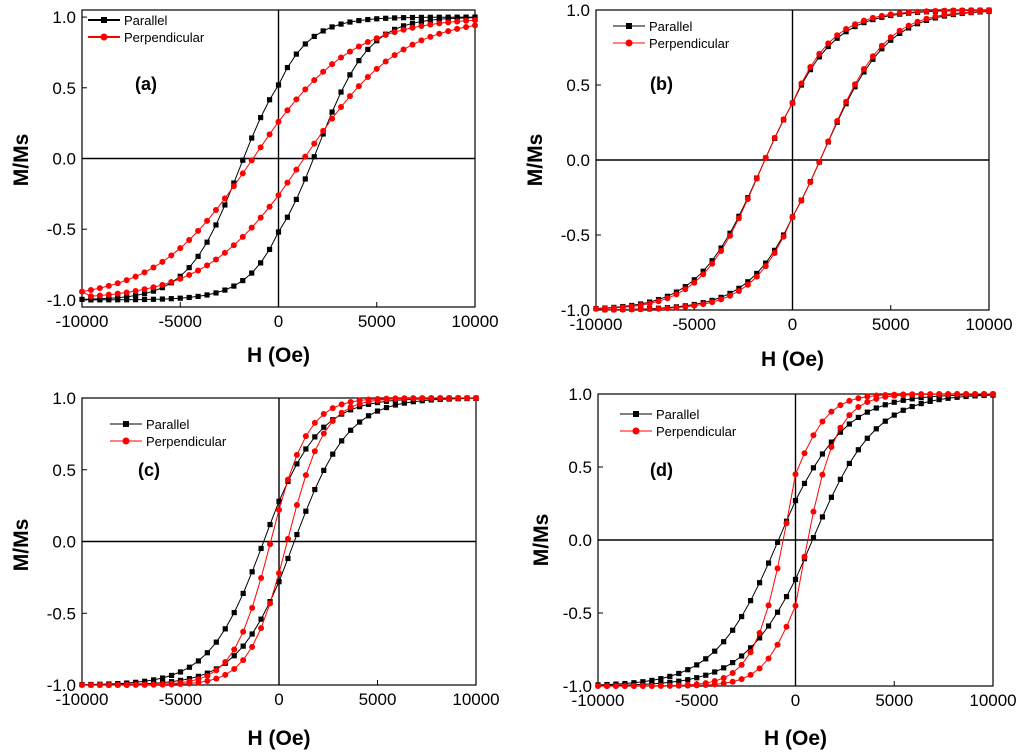 Image resolution: width=1024 pixels, height=754 pixels. What do you see at coordinates (278, 699) in the screenshot?
I see `x-tick-label: 0` at bounding box center [278, 699].